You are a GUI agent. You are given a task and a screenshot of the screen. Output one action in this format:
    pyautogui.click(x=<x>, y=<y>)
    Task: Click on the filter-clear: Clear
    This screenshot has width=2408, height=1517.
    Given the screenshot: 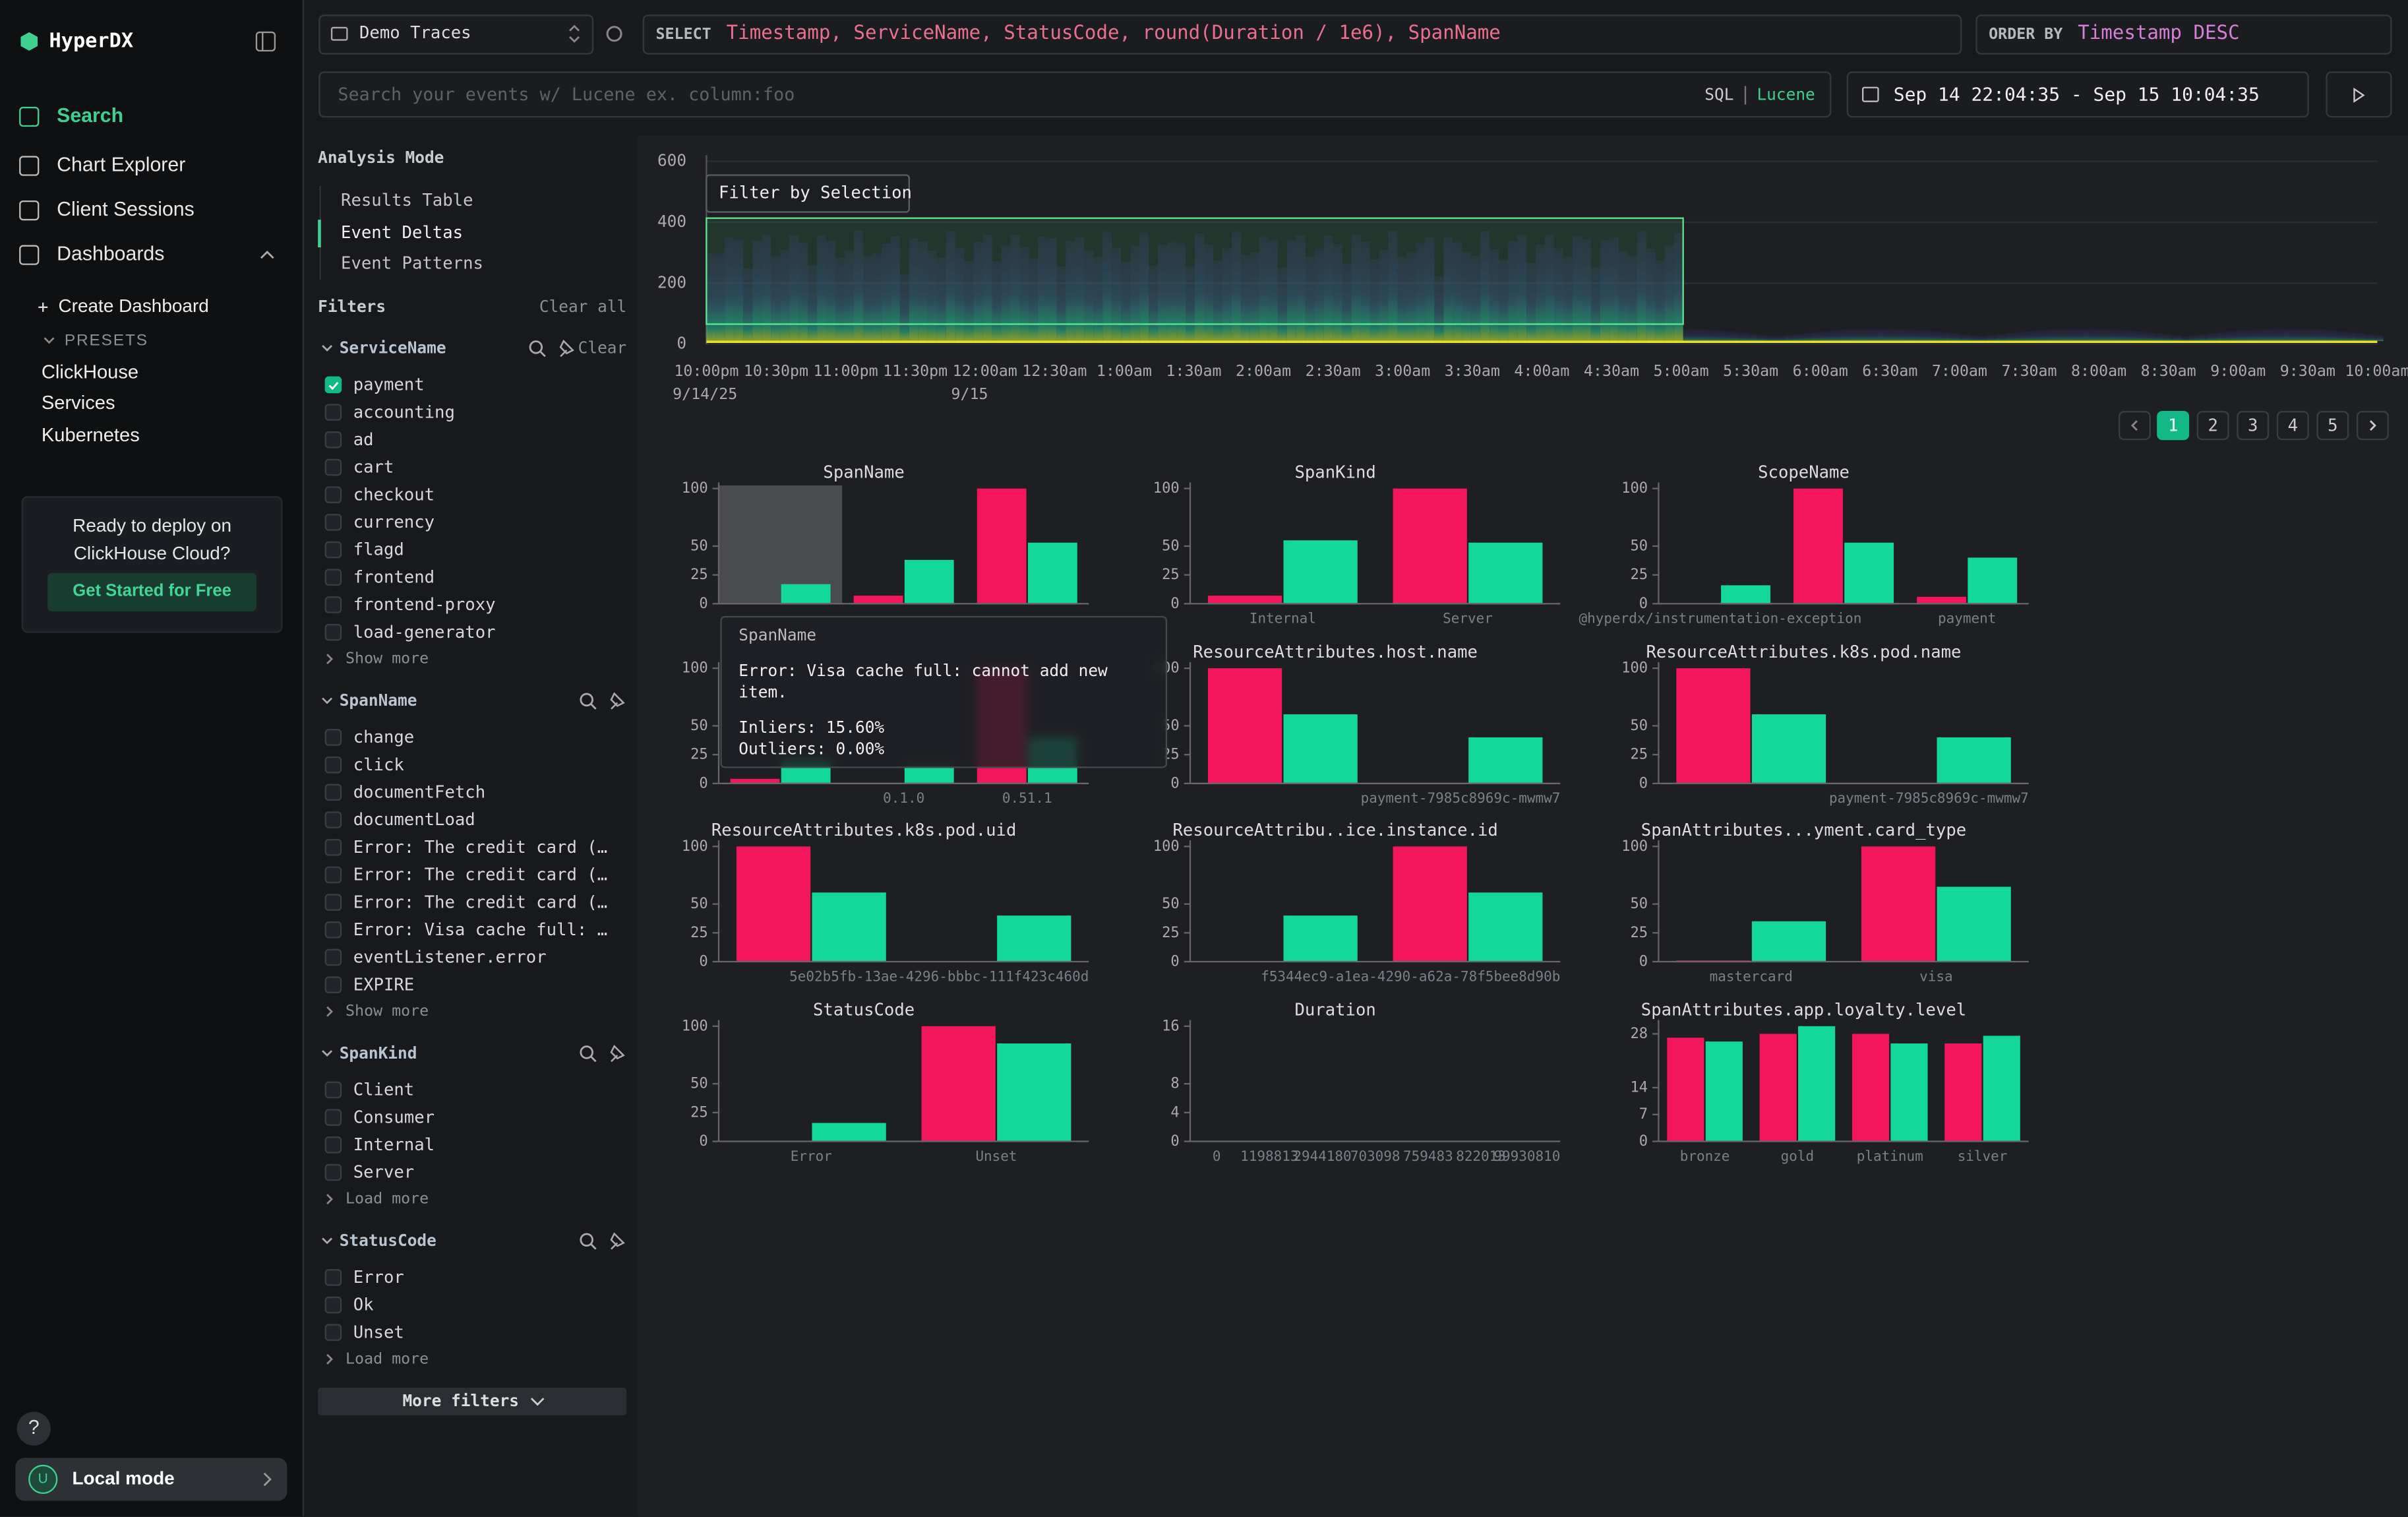 What is the action you would take?
    pyautogui.click(x=602, y=347)
    